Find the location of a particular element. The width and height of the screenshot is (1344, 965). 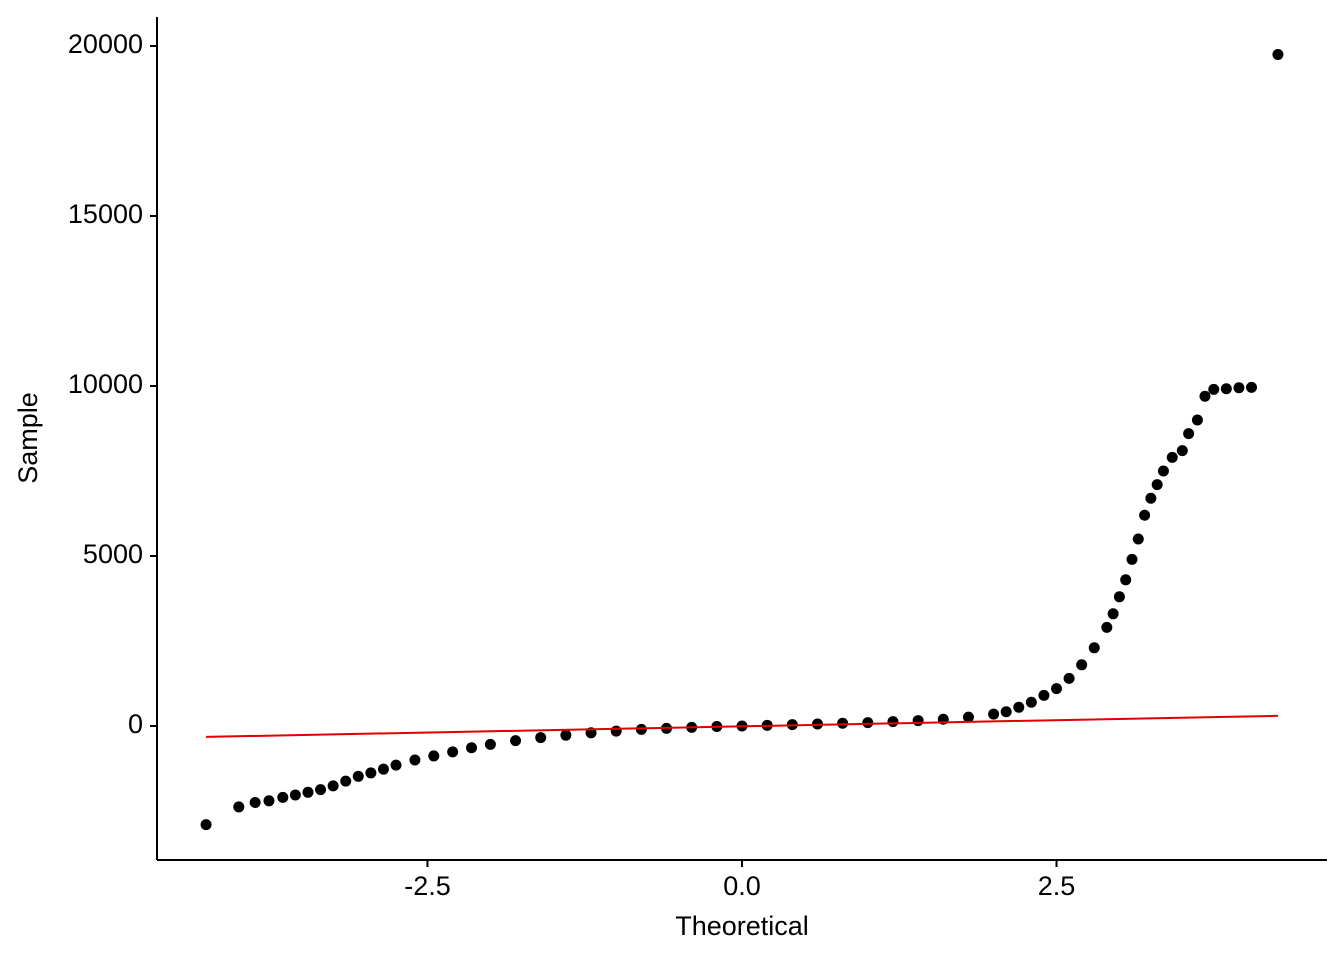

y-tick-label: 15000 is located at coordinates (105, 214).